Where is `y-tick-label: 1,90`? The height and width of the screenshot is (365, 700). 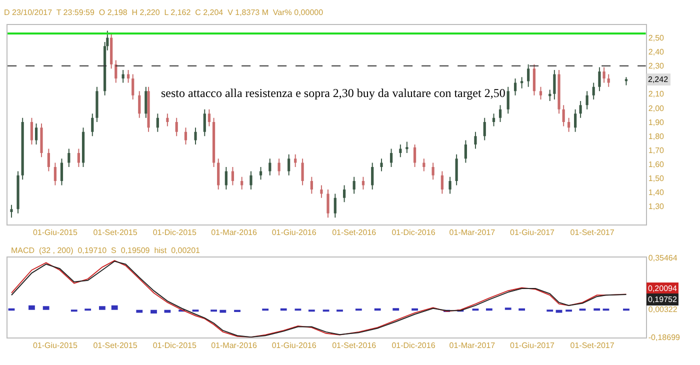 y-tick-label: 1,90 is located at coordinates (656, 122).